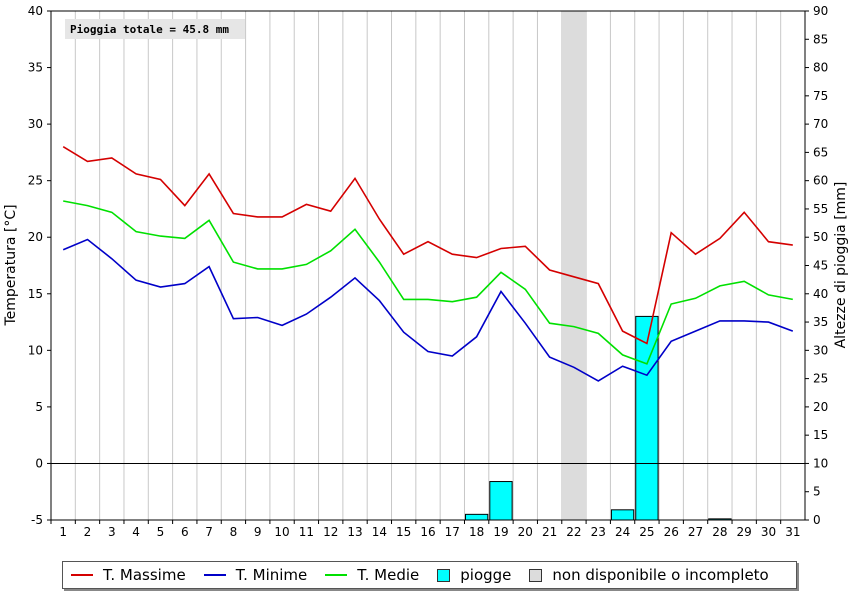 The width and height of the screenshot is (865, 600). Describe the element at coordinates (820, 322) in the screenshot. I see `right-tick-label: 35` at that location.